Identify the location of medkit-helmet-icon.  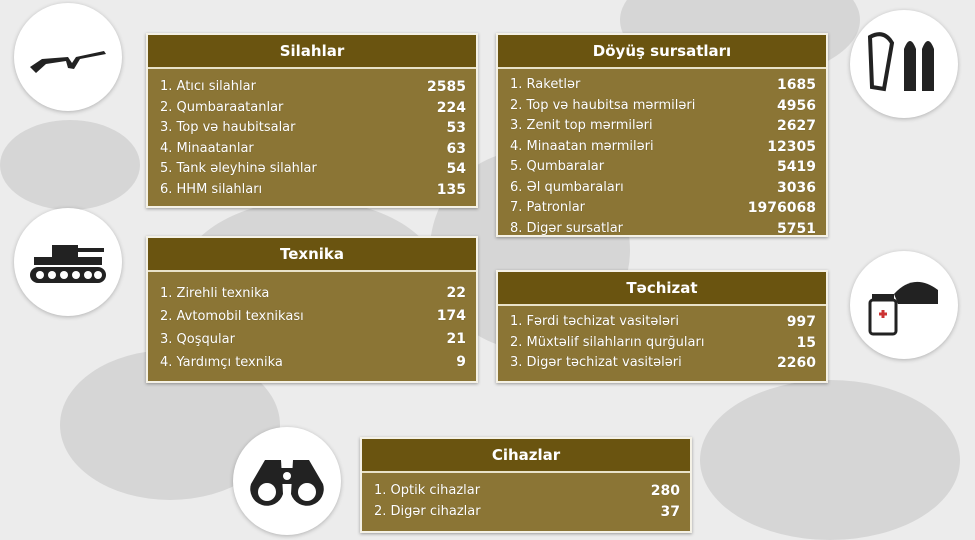
(904, 305).